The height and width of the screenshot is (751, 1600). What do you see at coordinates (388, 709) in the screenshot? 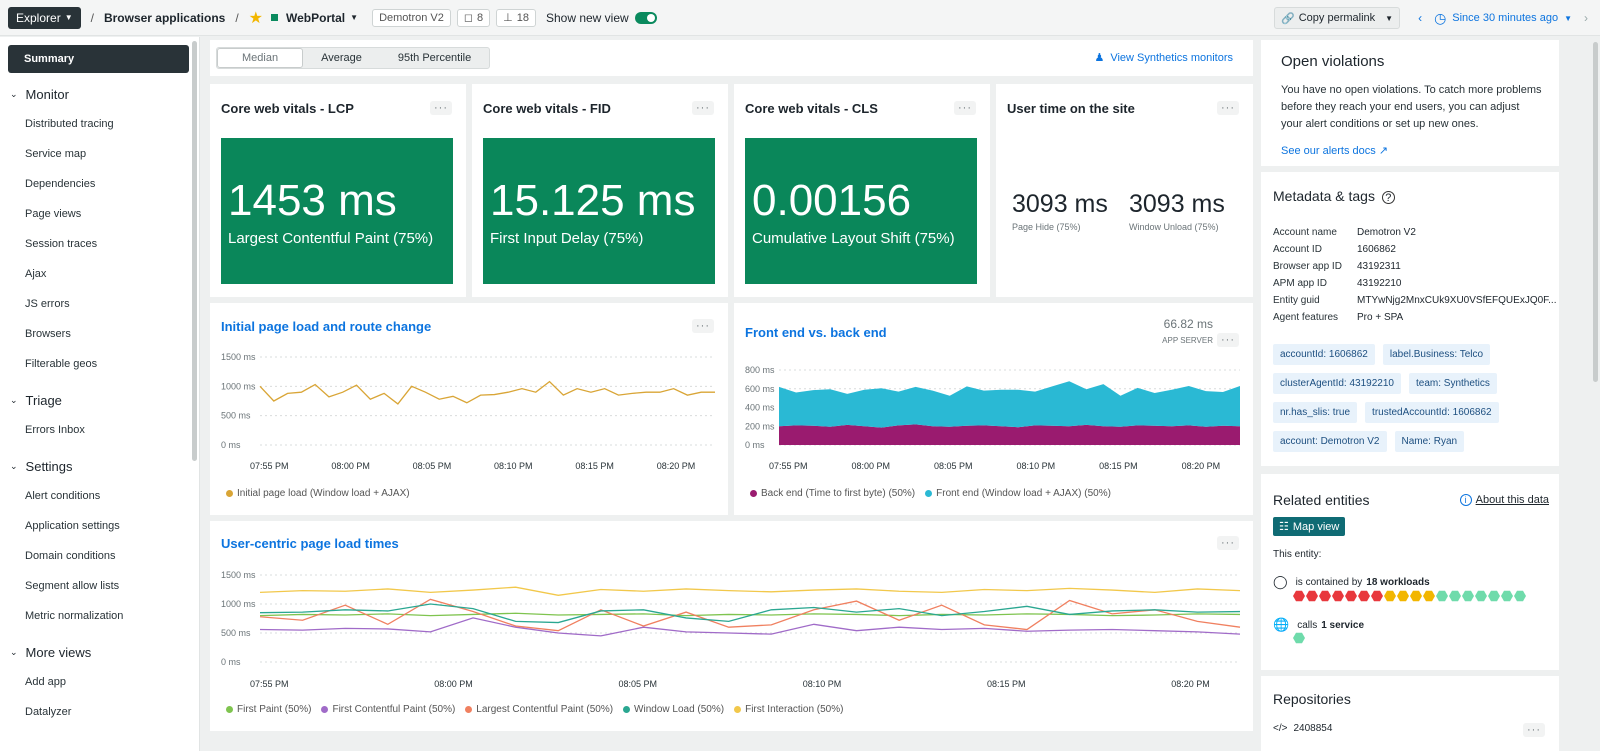
I see `legend-item: First Contentful Paint (50%)` at bounding box center [388, 709].